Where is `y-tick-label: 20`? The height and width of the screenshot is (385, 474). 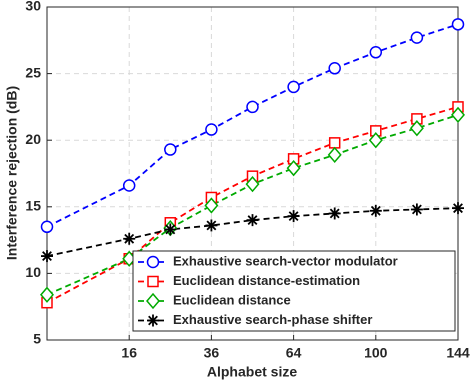
y-tick-label: 20 is located at coordinates (33, 139).